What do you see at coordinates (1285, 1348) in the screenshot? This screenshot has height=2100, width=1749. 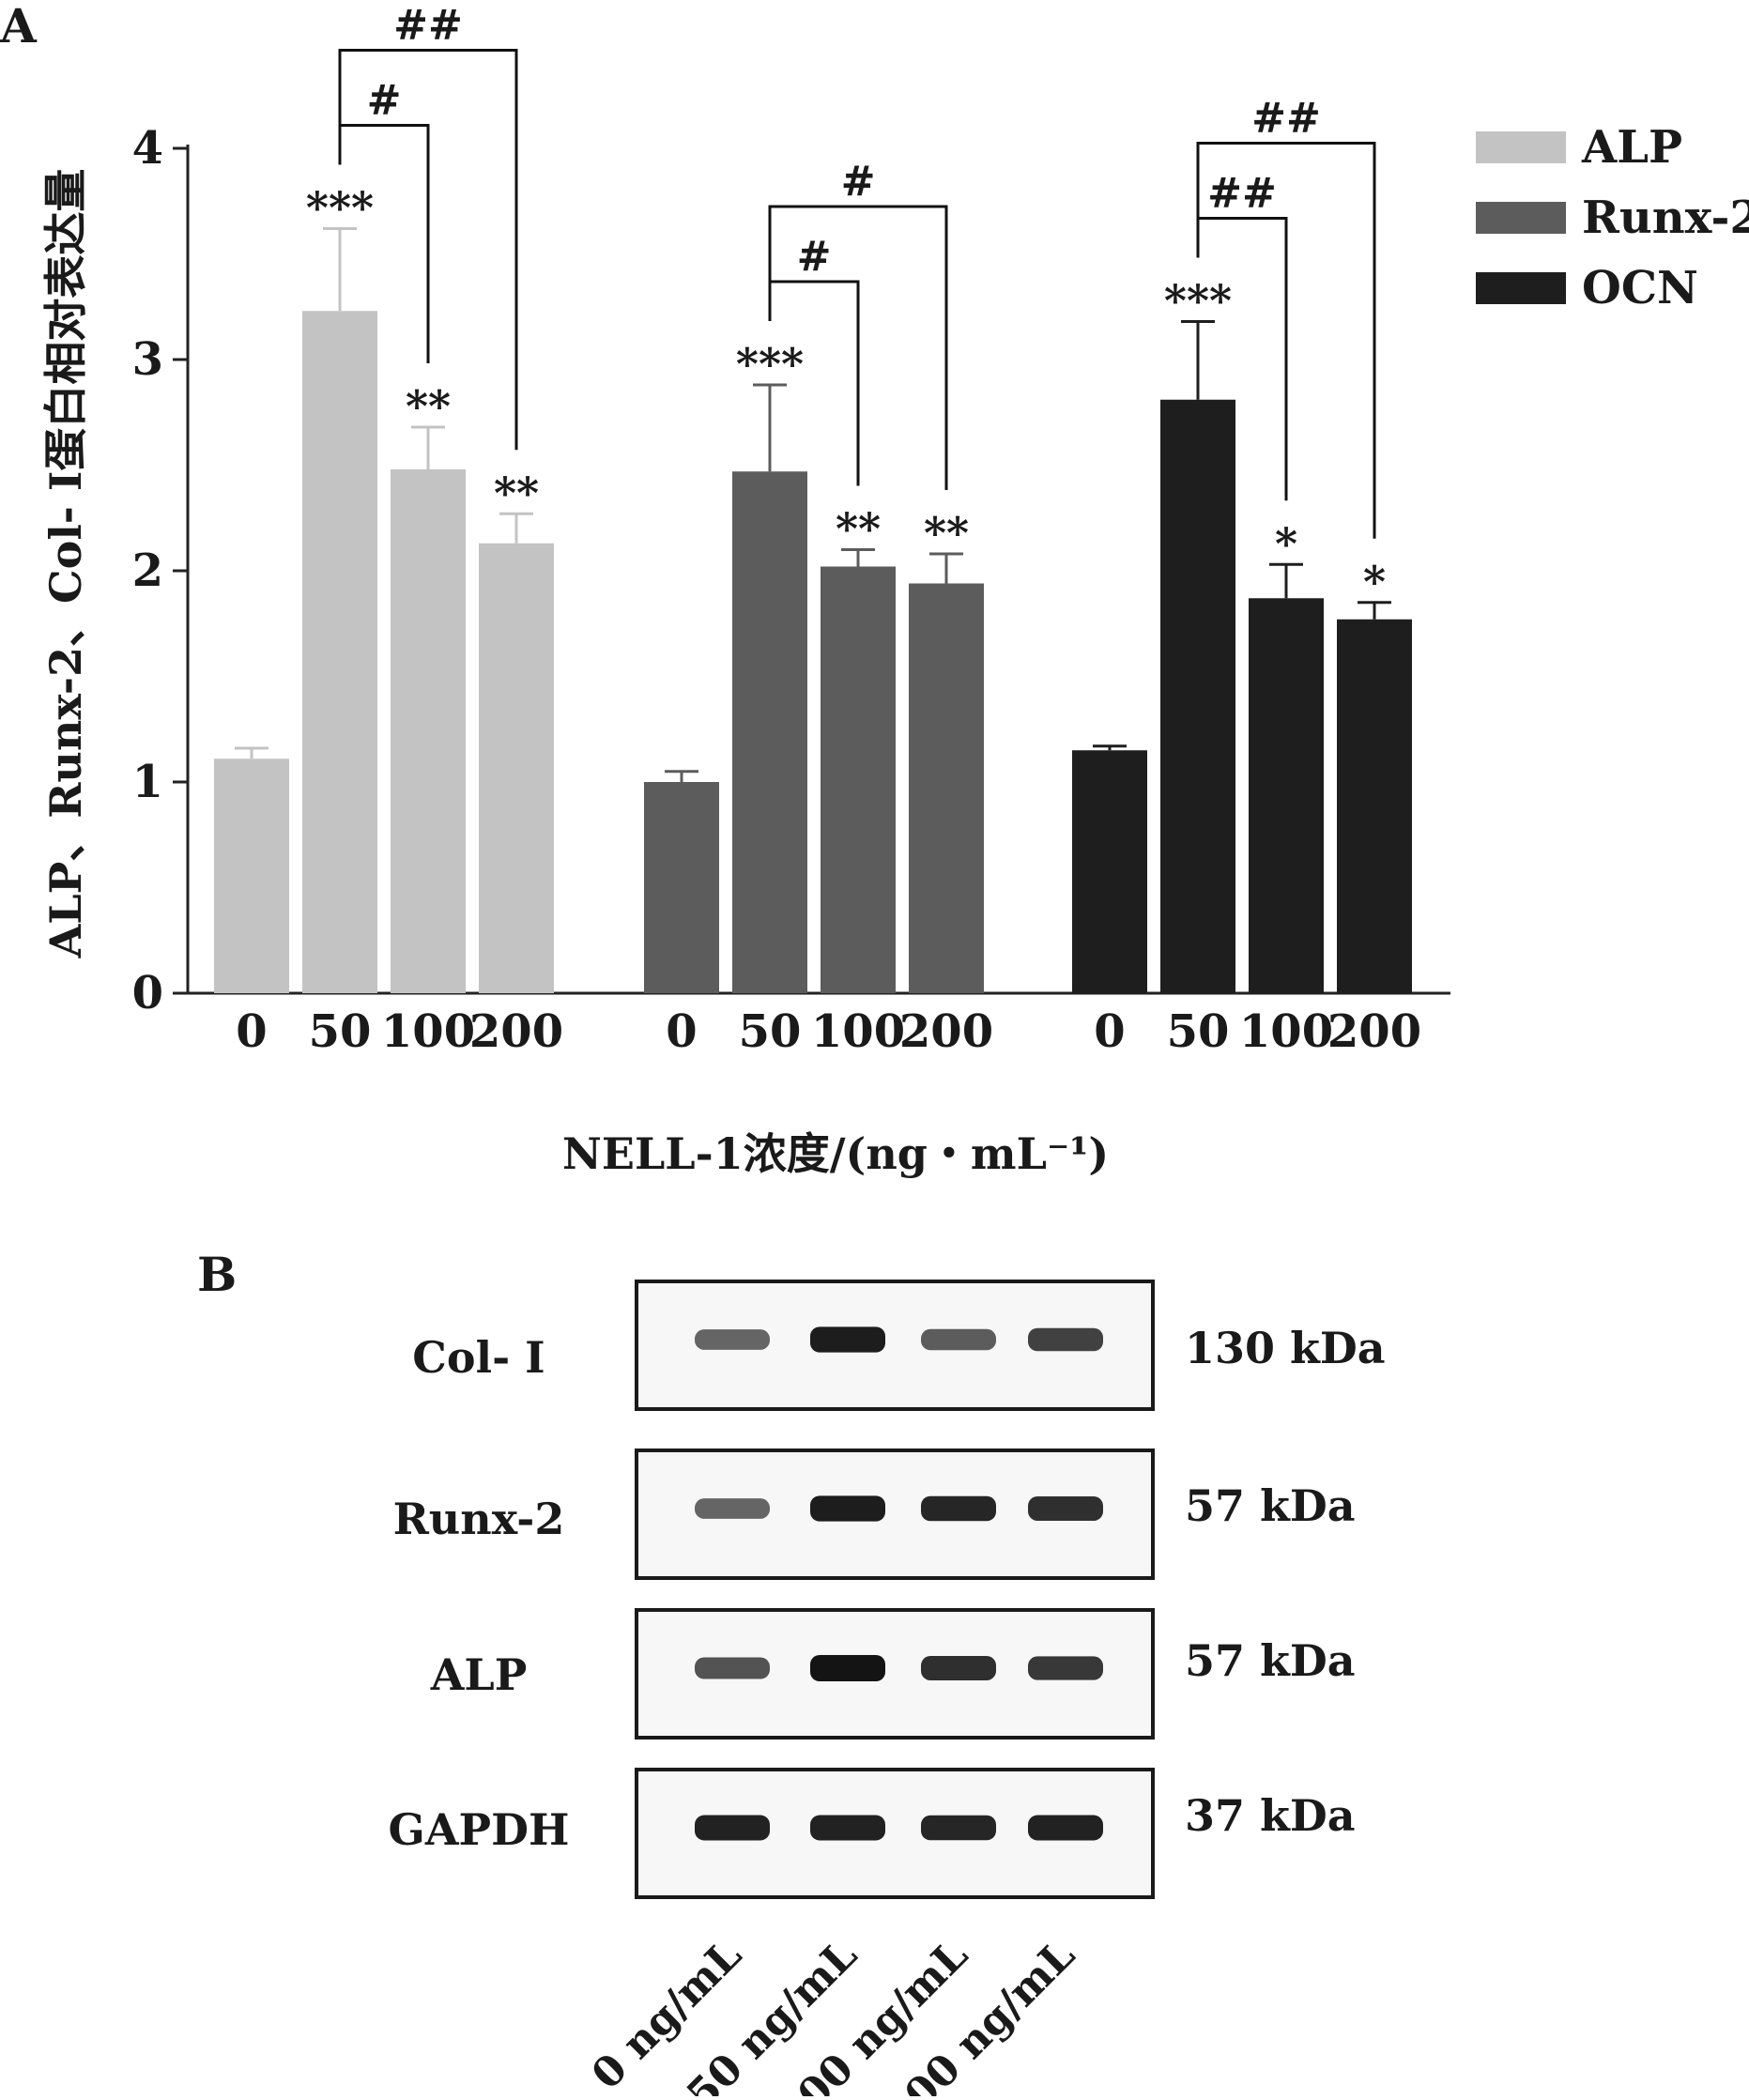 I see `blot-size-label: 130 kDa` at bounding box center [1285, 1348].